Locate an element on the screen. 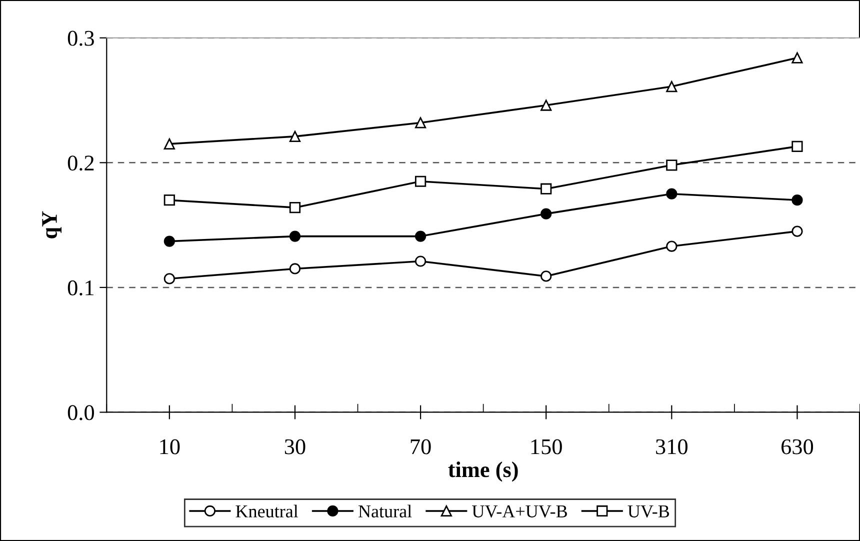 Image resolution: width=860 pixels, height=541 pixels. x-tick-label: 70 is located at coordinates (420, 446).